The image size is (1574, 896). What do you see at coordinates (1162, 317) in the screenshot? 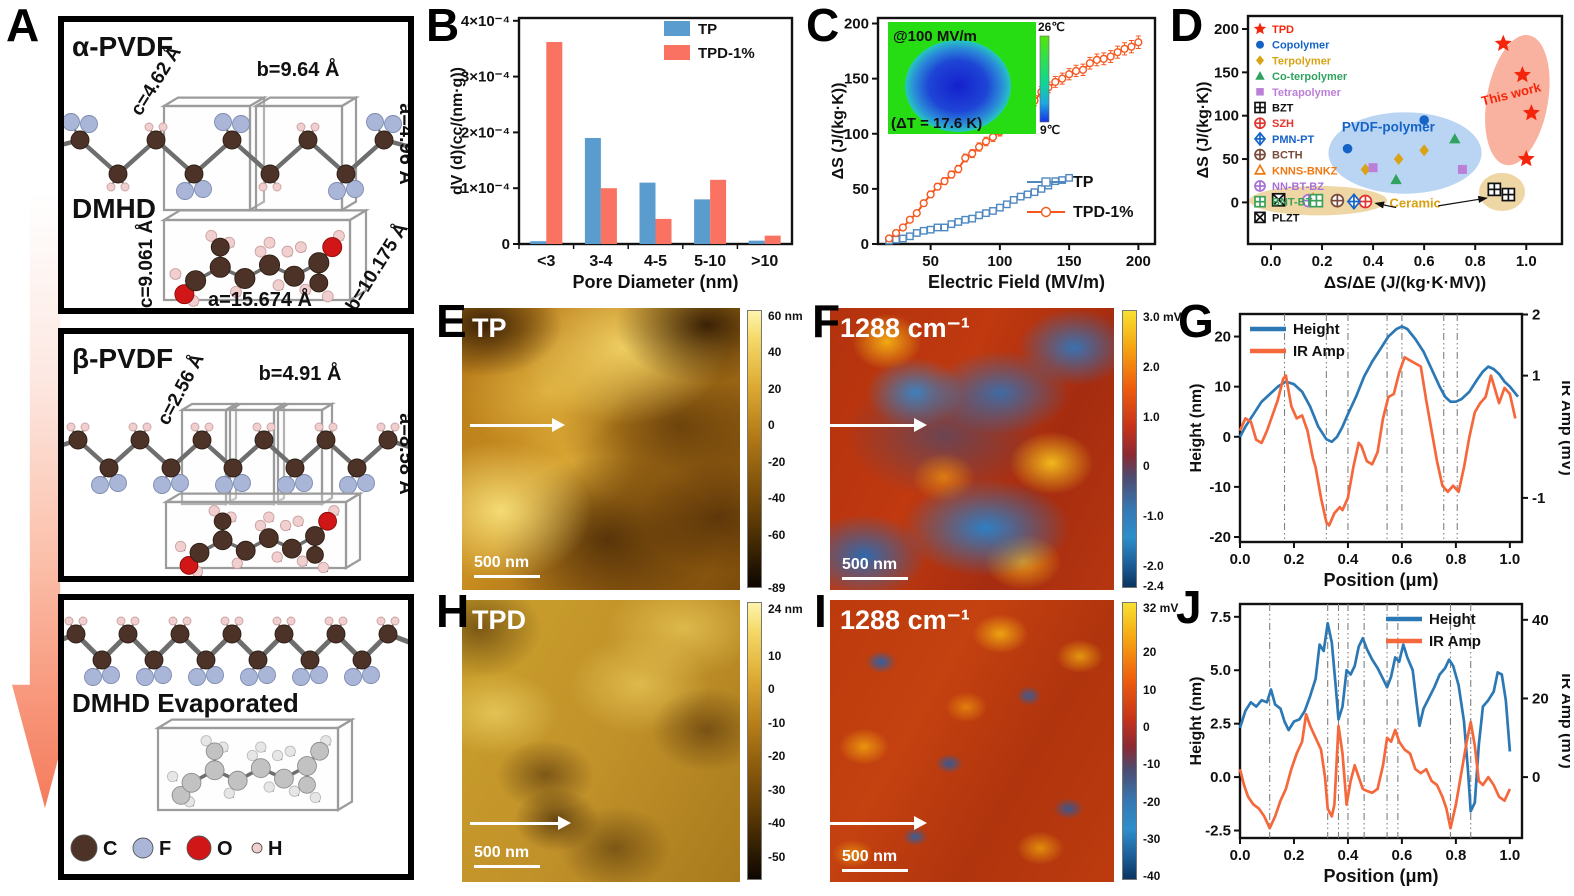
I see `colorbar-tick-label: 3.0 mV` at bounding box center [1162, 317].